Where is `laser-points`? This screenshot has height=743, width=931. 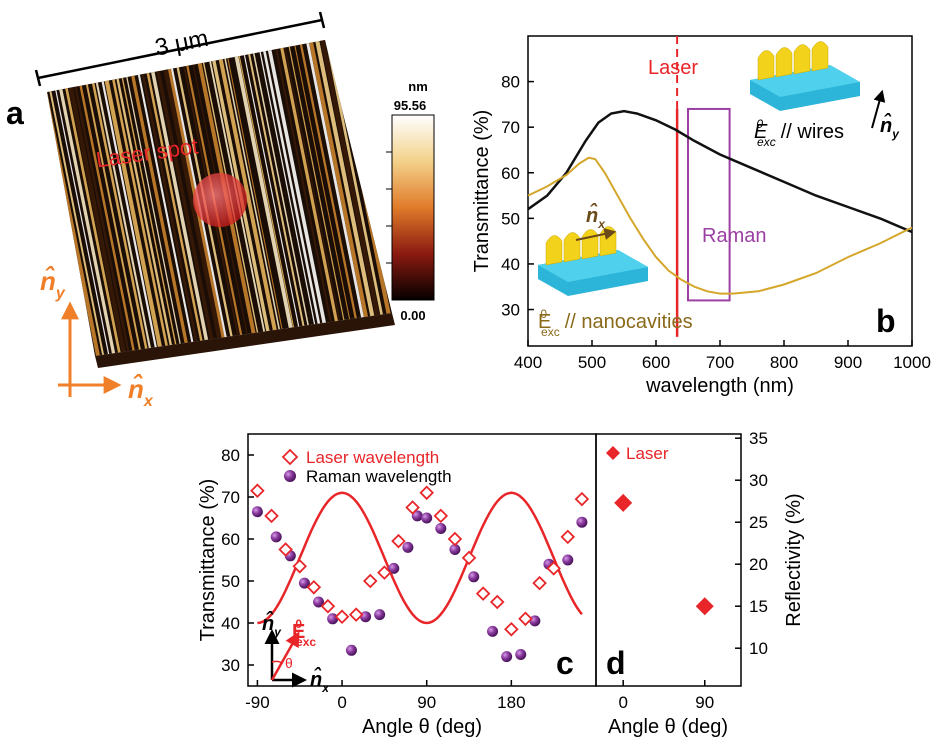 laser-points is located at coordinates (420, 560).